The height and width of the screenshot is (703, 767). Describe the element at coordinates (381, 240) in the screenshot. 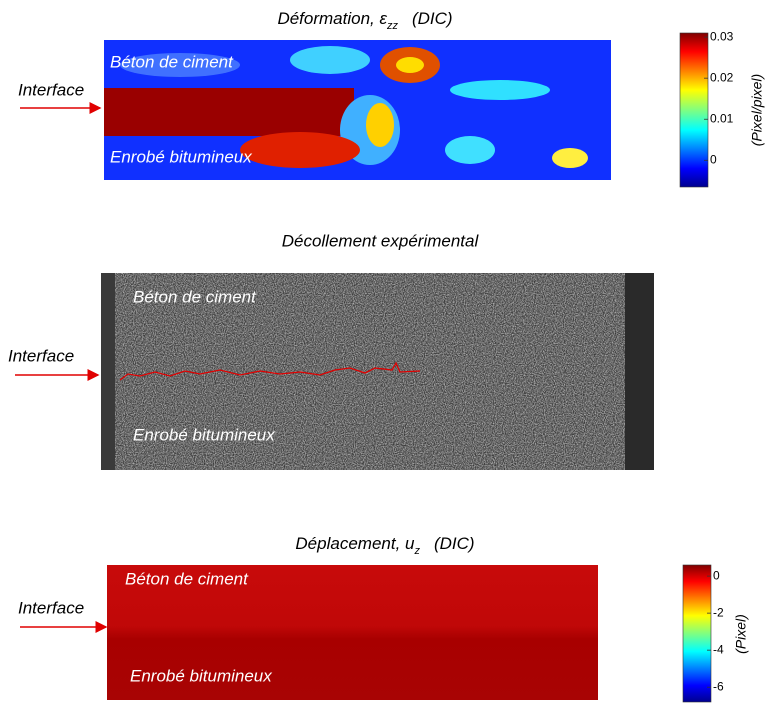

I see `panel-title: Décollement expérimental` at that location.